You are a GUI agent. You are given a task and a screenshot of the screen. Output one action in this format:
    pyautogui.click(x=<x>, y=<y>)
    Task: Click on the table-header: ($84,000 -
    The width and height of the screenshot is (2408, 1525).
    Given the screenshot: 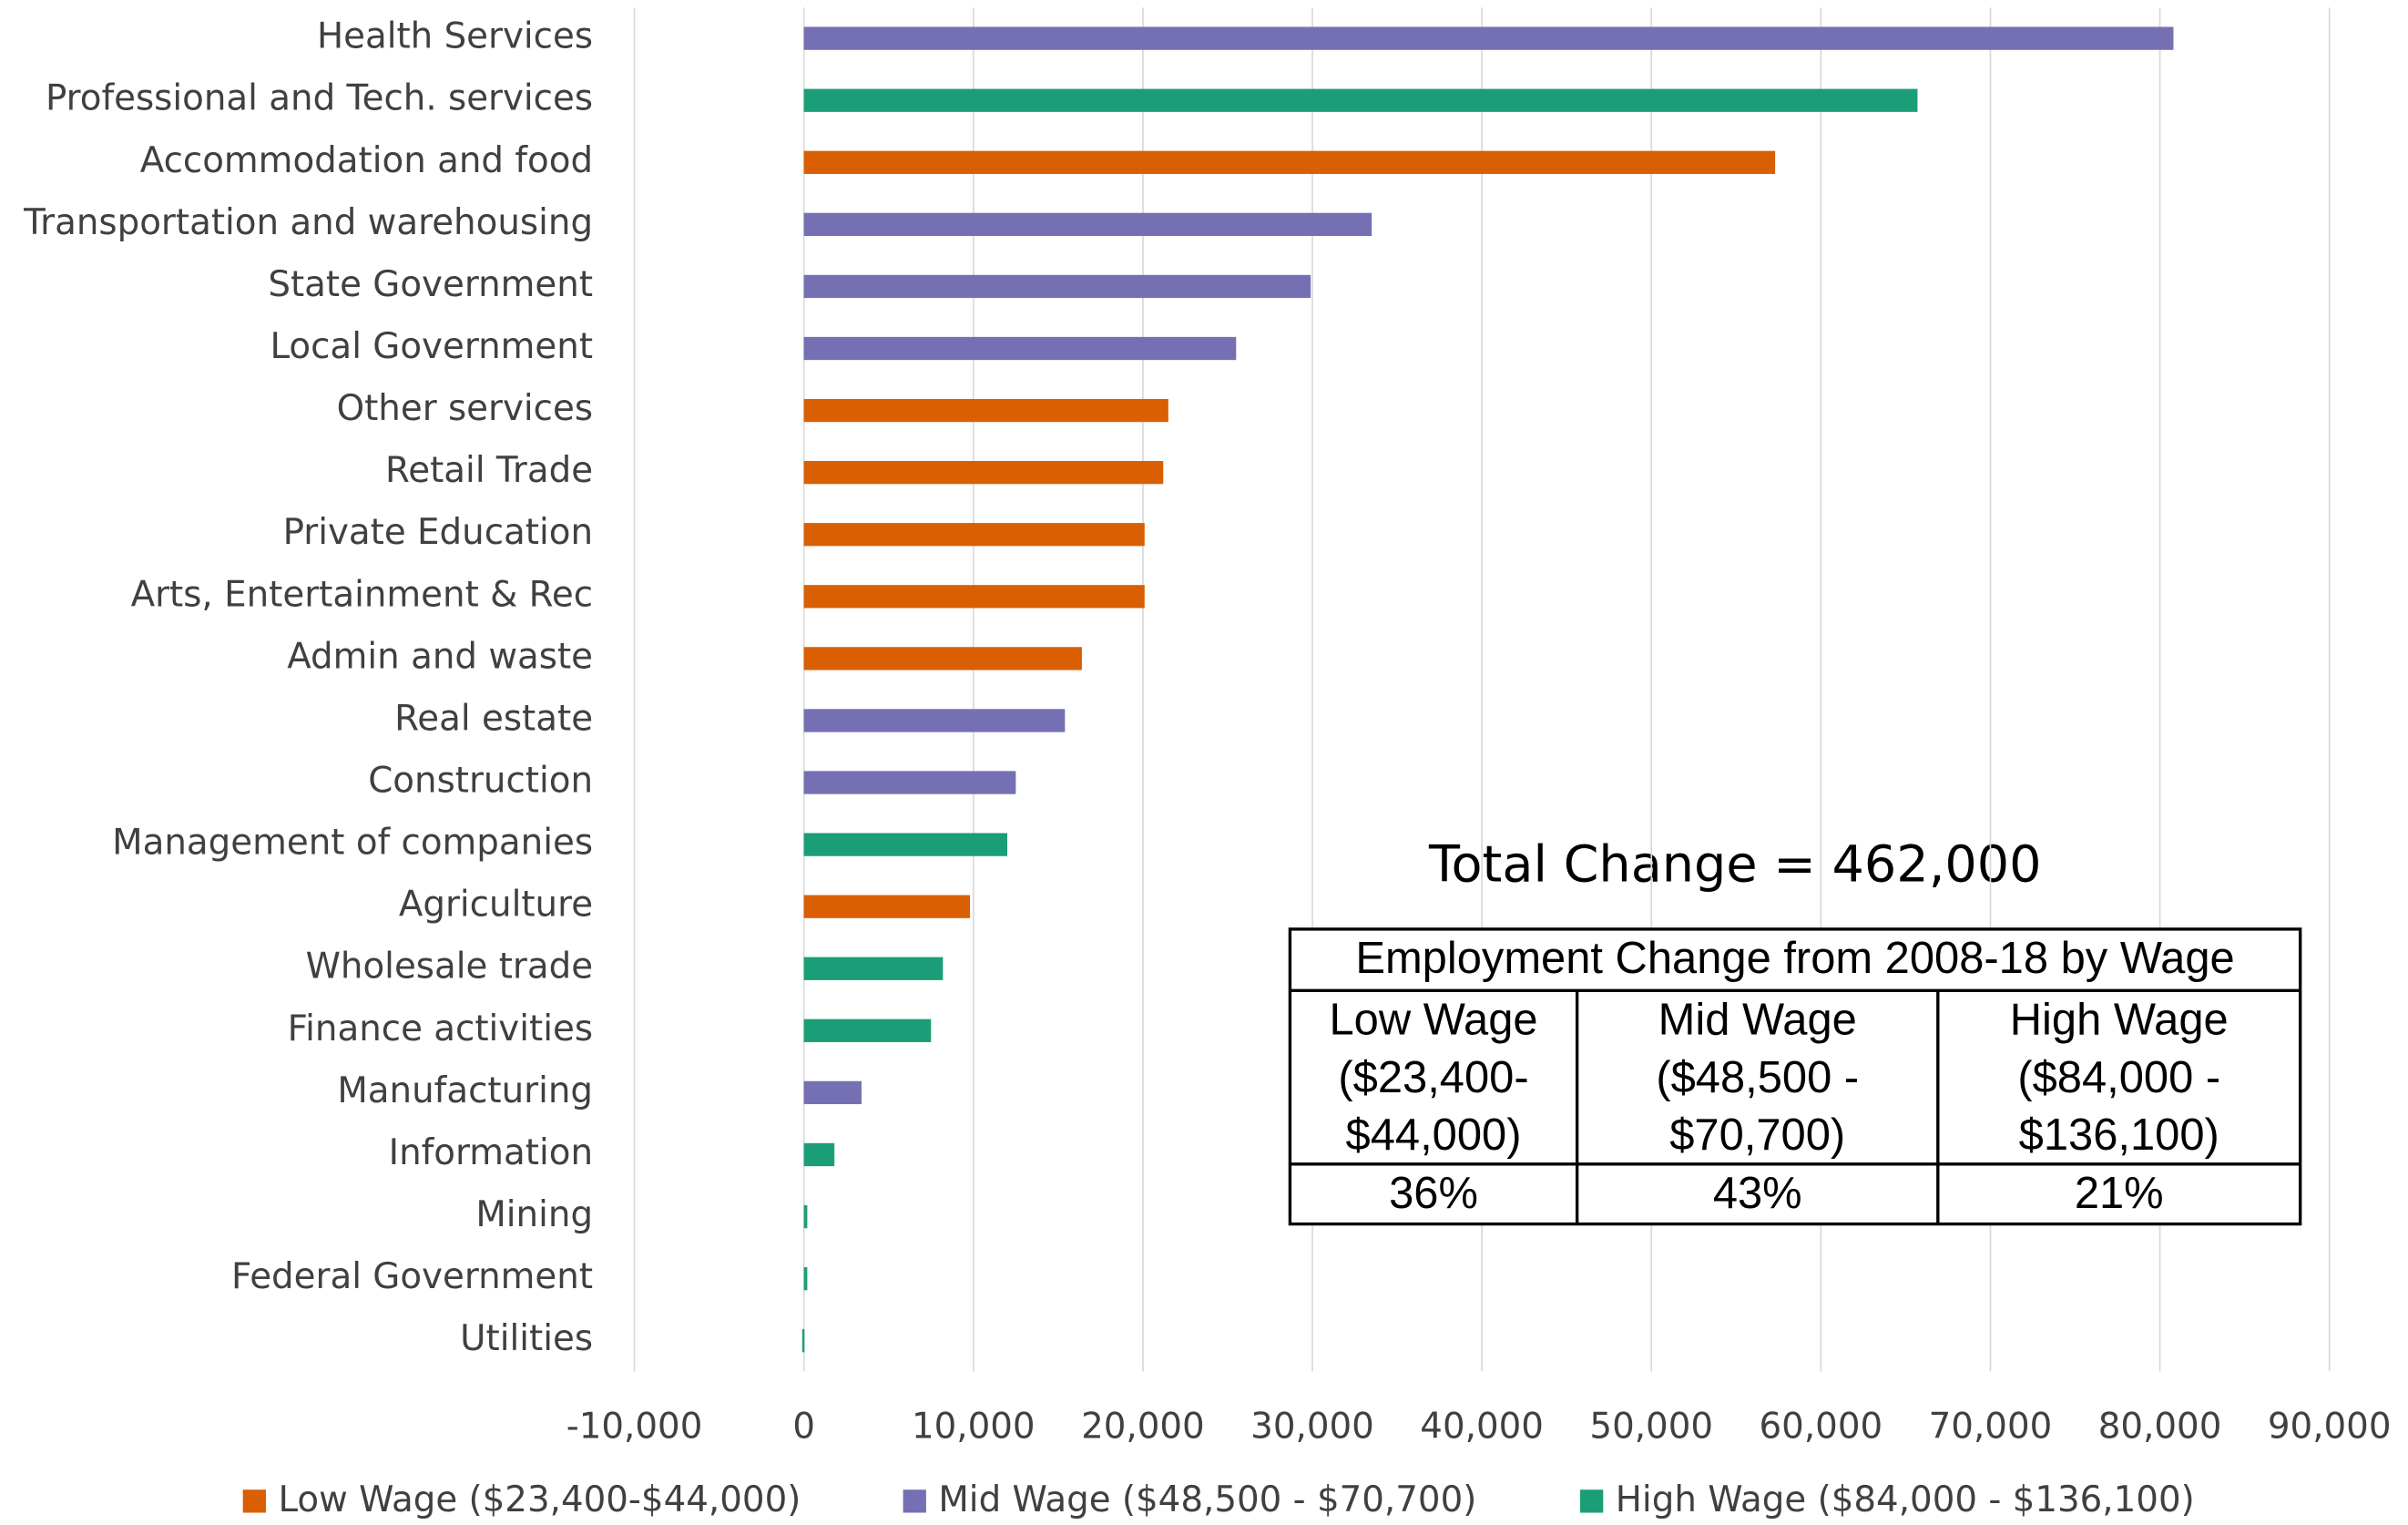 What is the action you would take?
    pyautogui.click(x=2118, y=1077)
    